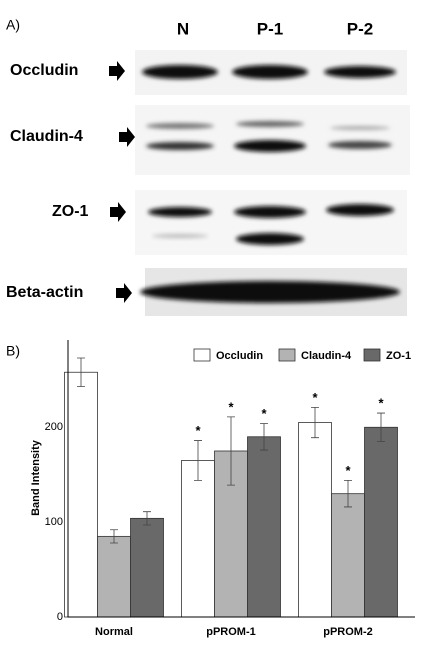 The image size is (423, 645). Describe the element at coordinates (13, 351) in the screenshot. I see `panel-label: B)` at that location.